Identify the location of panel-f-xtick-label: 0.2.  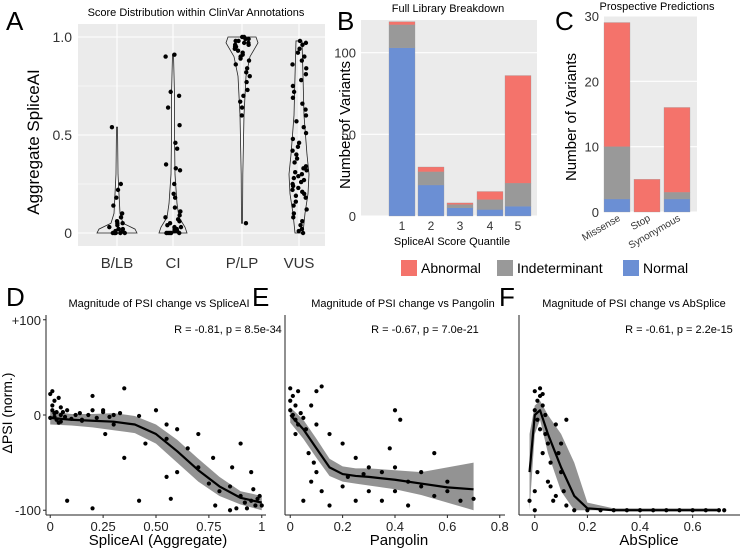
(587, 526).